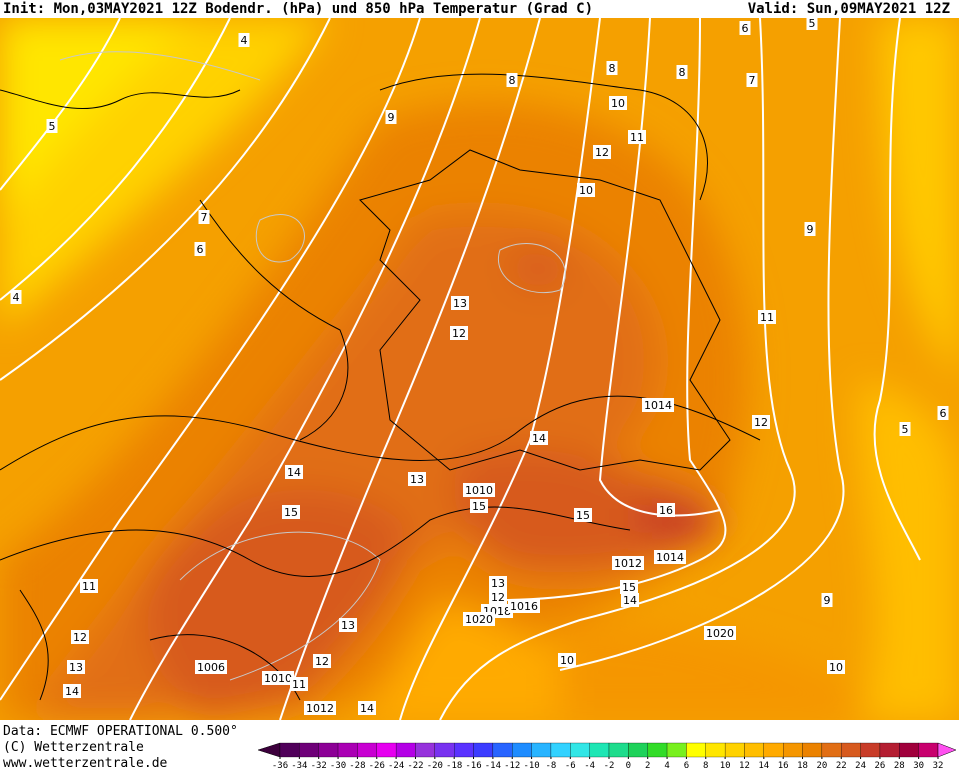 The image size is (959, 770). Describe the element at coordinates (377, 765) in the screenshot. I see `colorbar-tick-label: -26` at that location.